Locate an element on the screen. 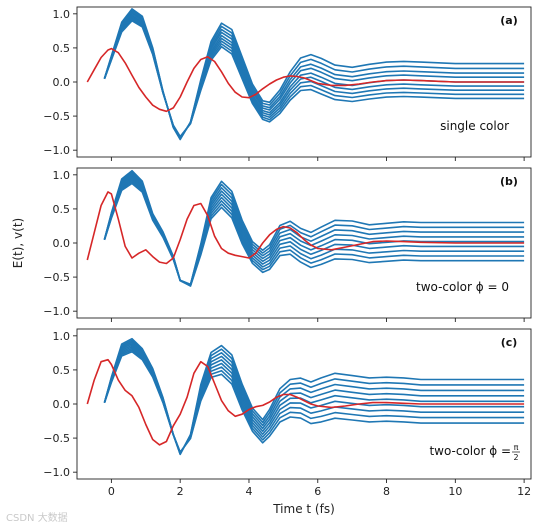 Image resolution: width=554 pixels, height=528 pixels. fraction-numerator: π is located at coordinates (516, 447).